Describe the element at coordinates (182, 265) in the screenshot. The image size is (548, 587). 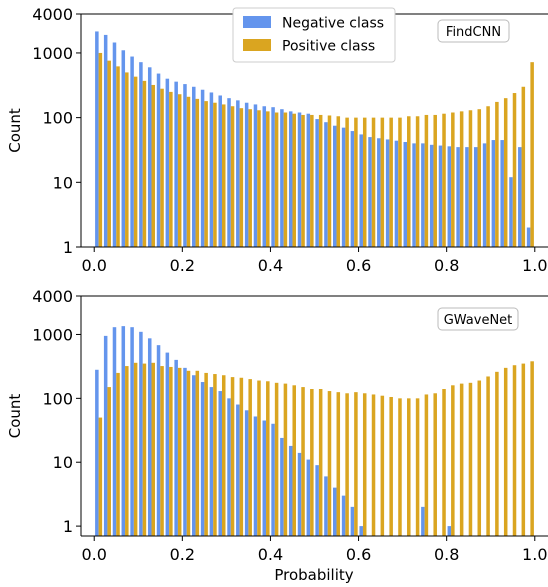
I see `findcnn-xtick-label: 0.2` at that location.